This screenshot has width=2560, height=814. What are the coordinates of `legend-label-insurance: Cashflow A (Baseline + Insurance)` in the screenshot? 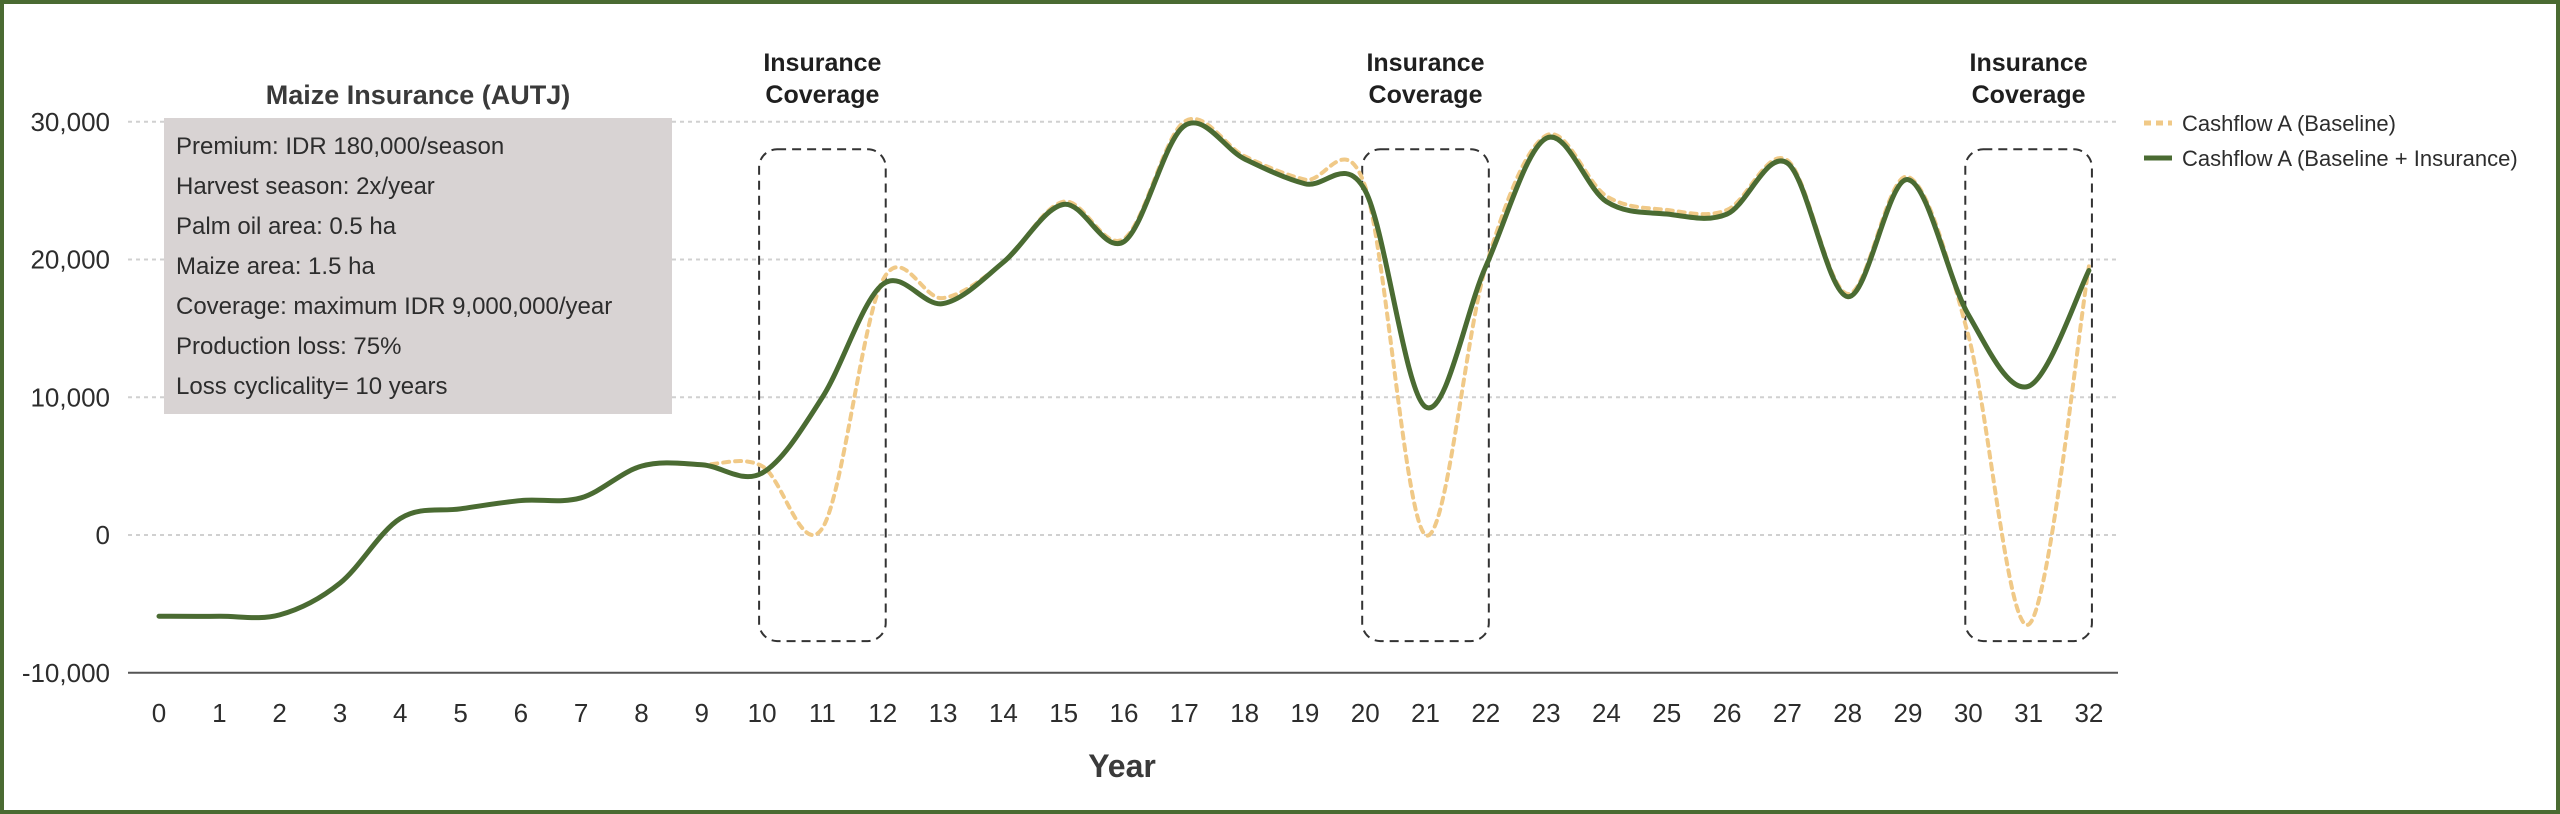 It's located at (2350, 158).